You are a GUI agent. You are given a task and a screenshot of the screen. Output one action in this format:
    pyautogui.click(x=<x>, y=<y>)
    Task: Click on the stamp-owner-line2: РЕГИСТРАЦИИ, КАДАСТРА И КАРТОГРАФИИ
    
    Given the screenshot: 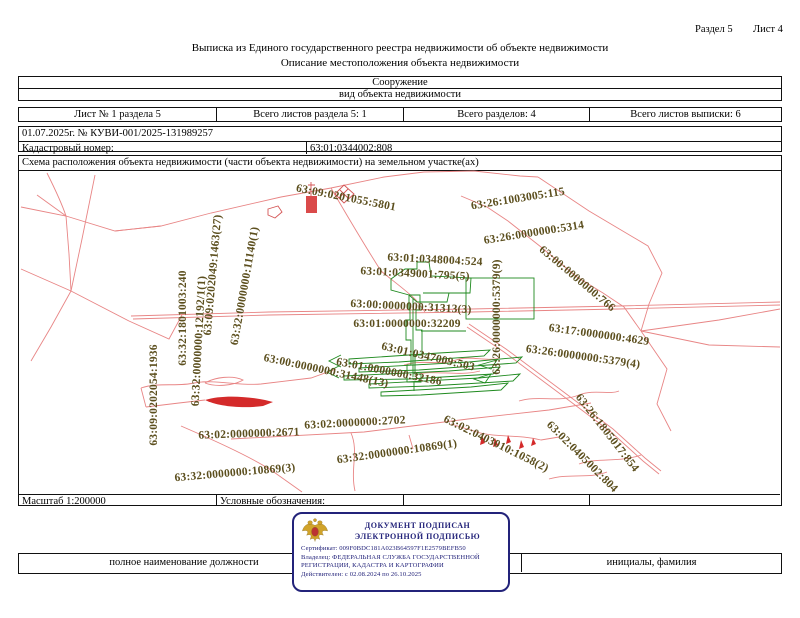 What is the action you would take?
    pyautogui.click(x=372, y=566)
    